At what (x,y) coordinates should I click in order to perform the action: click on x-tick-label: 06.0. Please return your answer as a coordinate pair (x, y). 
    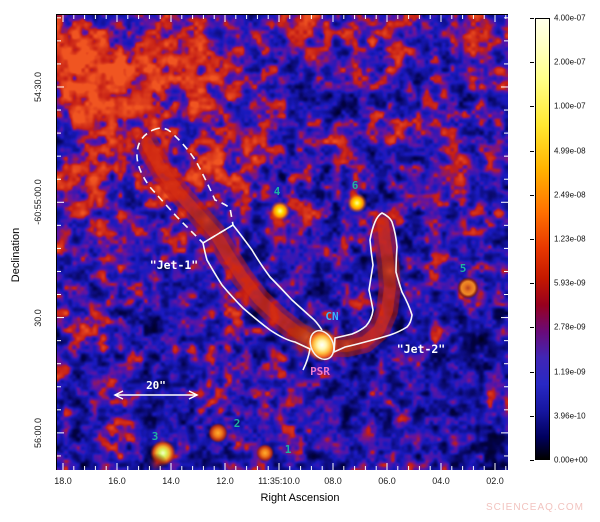
    Looking at the image, I should click on (387, 481).